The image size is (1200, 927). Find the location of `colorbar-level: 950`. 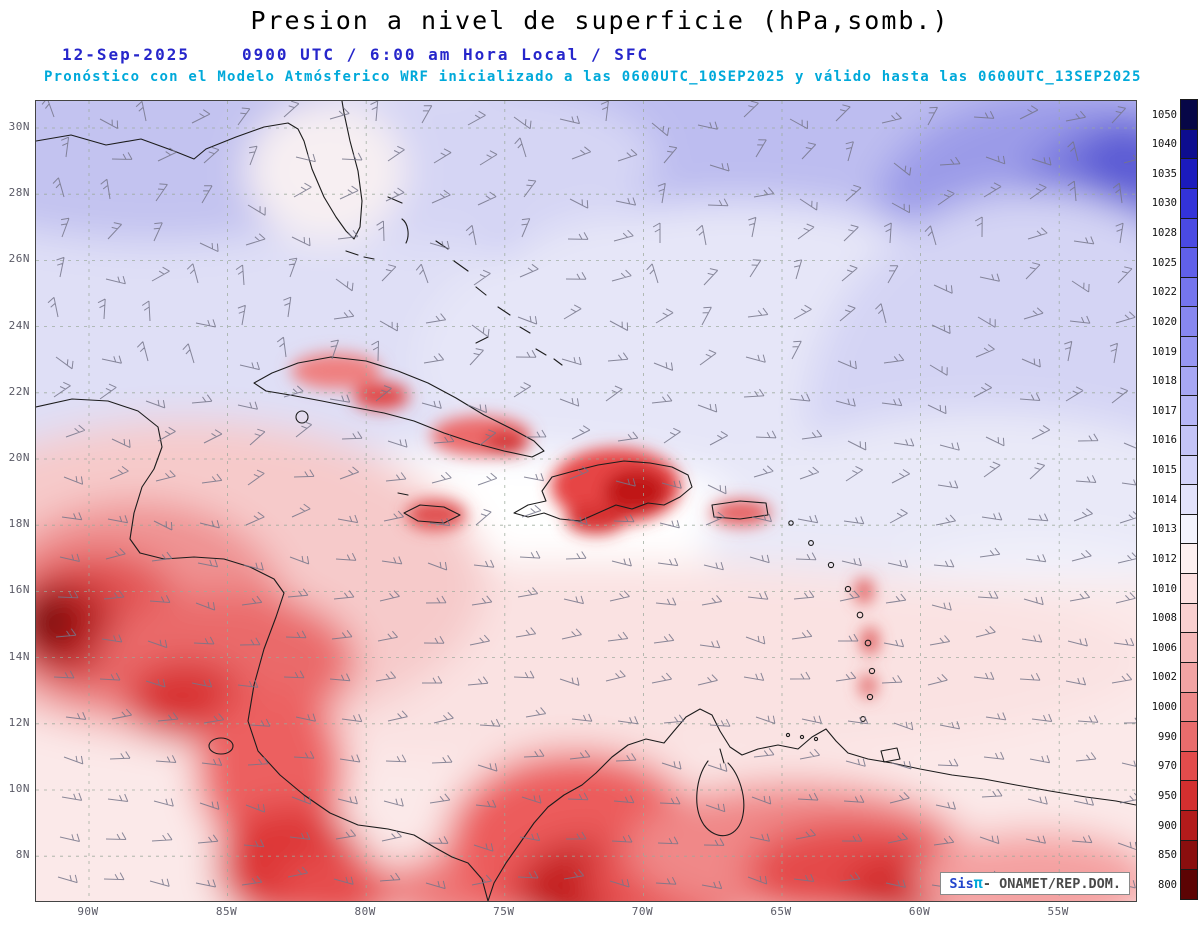

colorbar-level: 950 is located at coordinates (1172, 795).